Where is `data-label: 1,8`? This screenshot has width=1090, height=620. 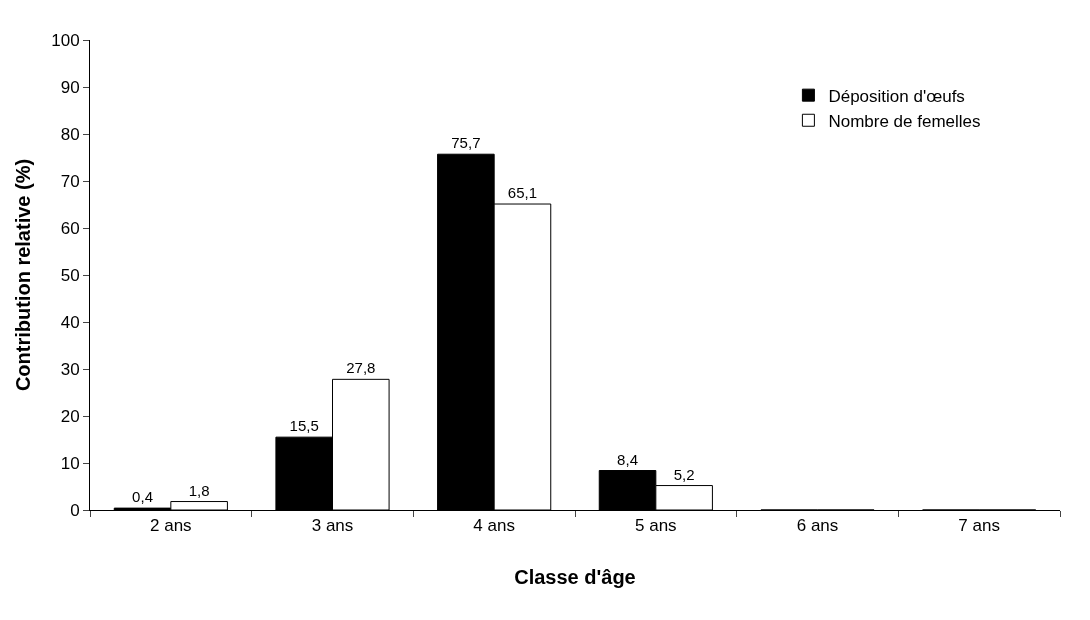
data-label: 1,8 is located at coordinates (199, 490).